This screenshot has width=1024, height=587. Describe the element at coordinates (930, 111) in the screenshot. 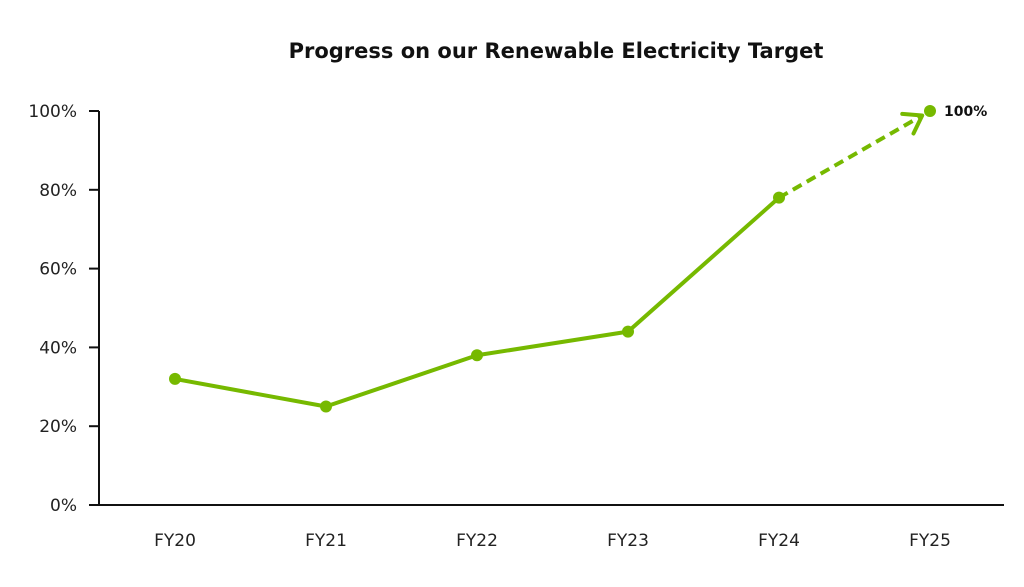

I see `data-point-fy25` at that location.